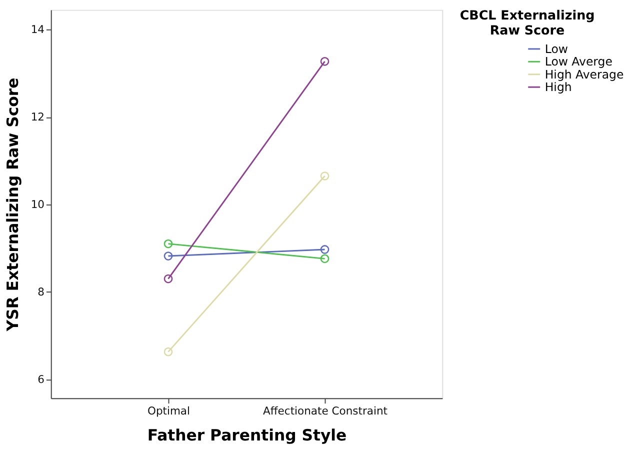 Image resolution: width=629 pixels, height=454 pixels. I want to click on x-tick-label: Affectionate Constraint, so click(325, 411).